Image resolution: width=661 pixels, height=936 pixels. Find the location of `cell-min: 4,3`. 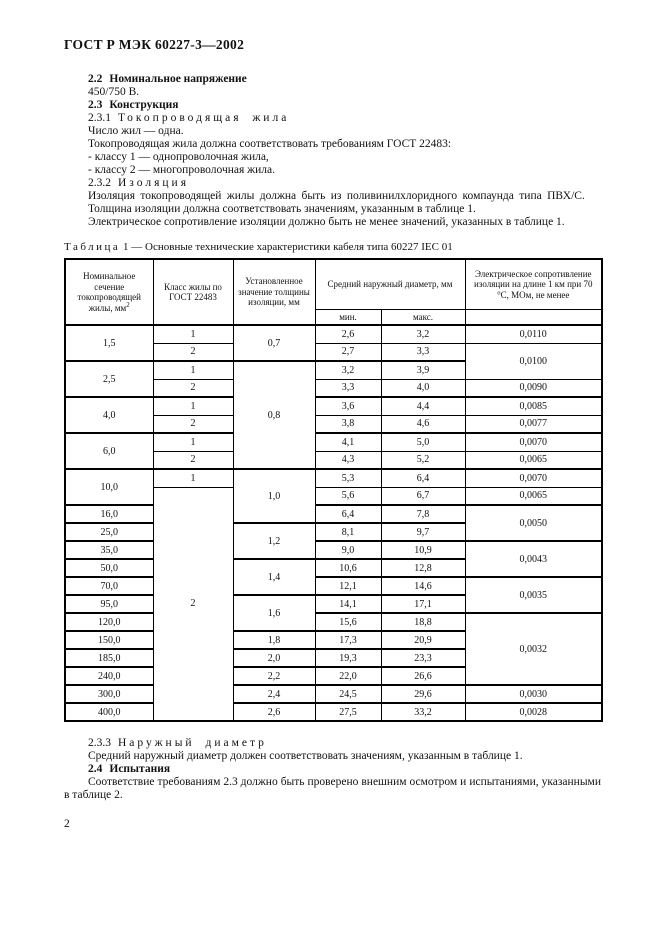

cell-min: 4,3 is located at coordinates (348, 460).